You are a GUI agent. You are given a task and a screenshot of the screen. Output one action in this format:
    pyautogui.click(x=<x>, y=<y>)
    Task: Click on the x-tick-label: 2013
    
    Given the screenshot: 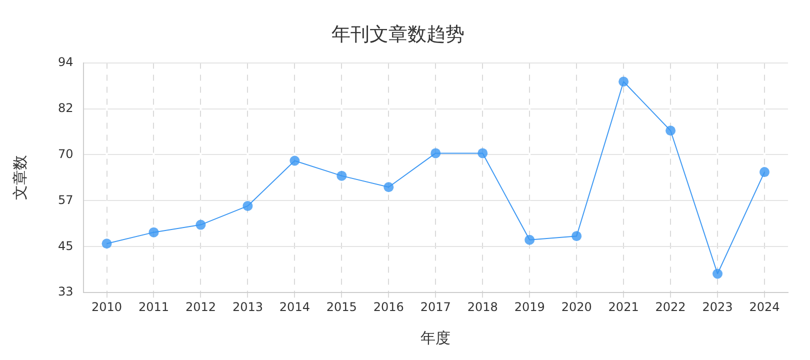 What is the action you would take?
    pyautogui.click(x=247, y=307)
    